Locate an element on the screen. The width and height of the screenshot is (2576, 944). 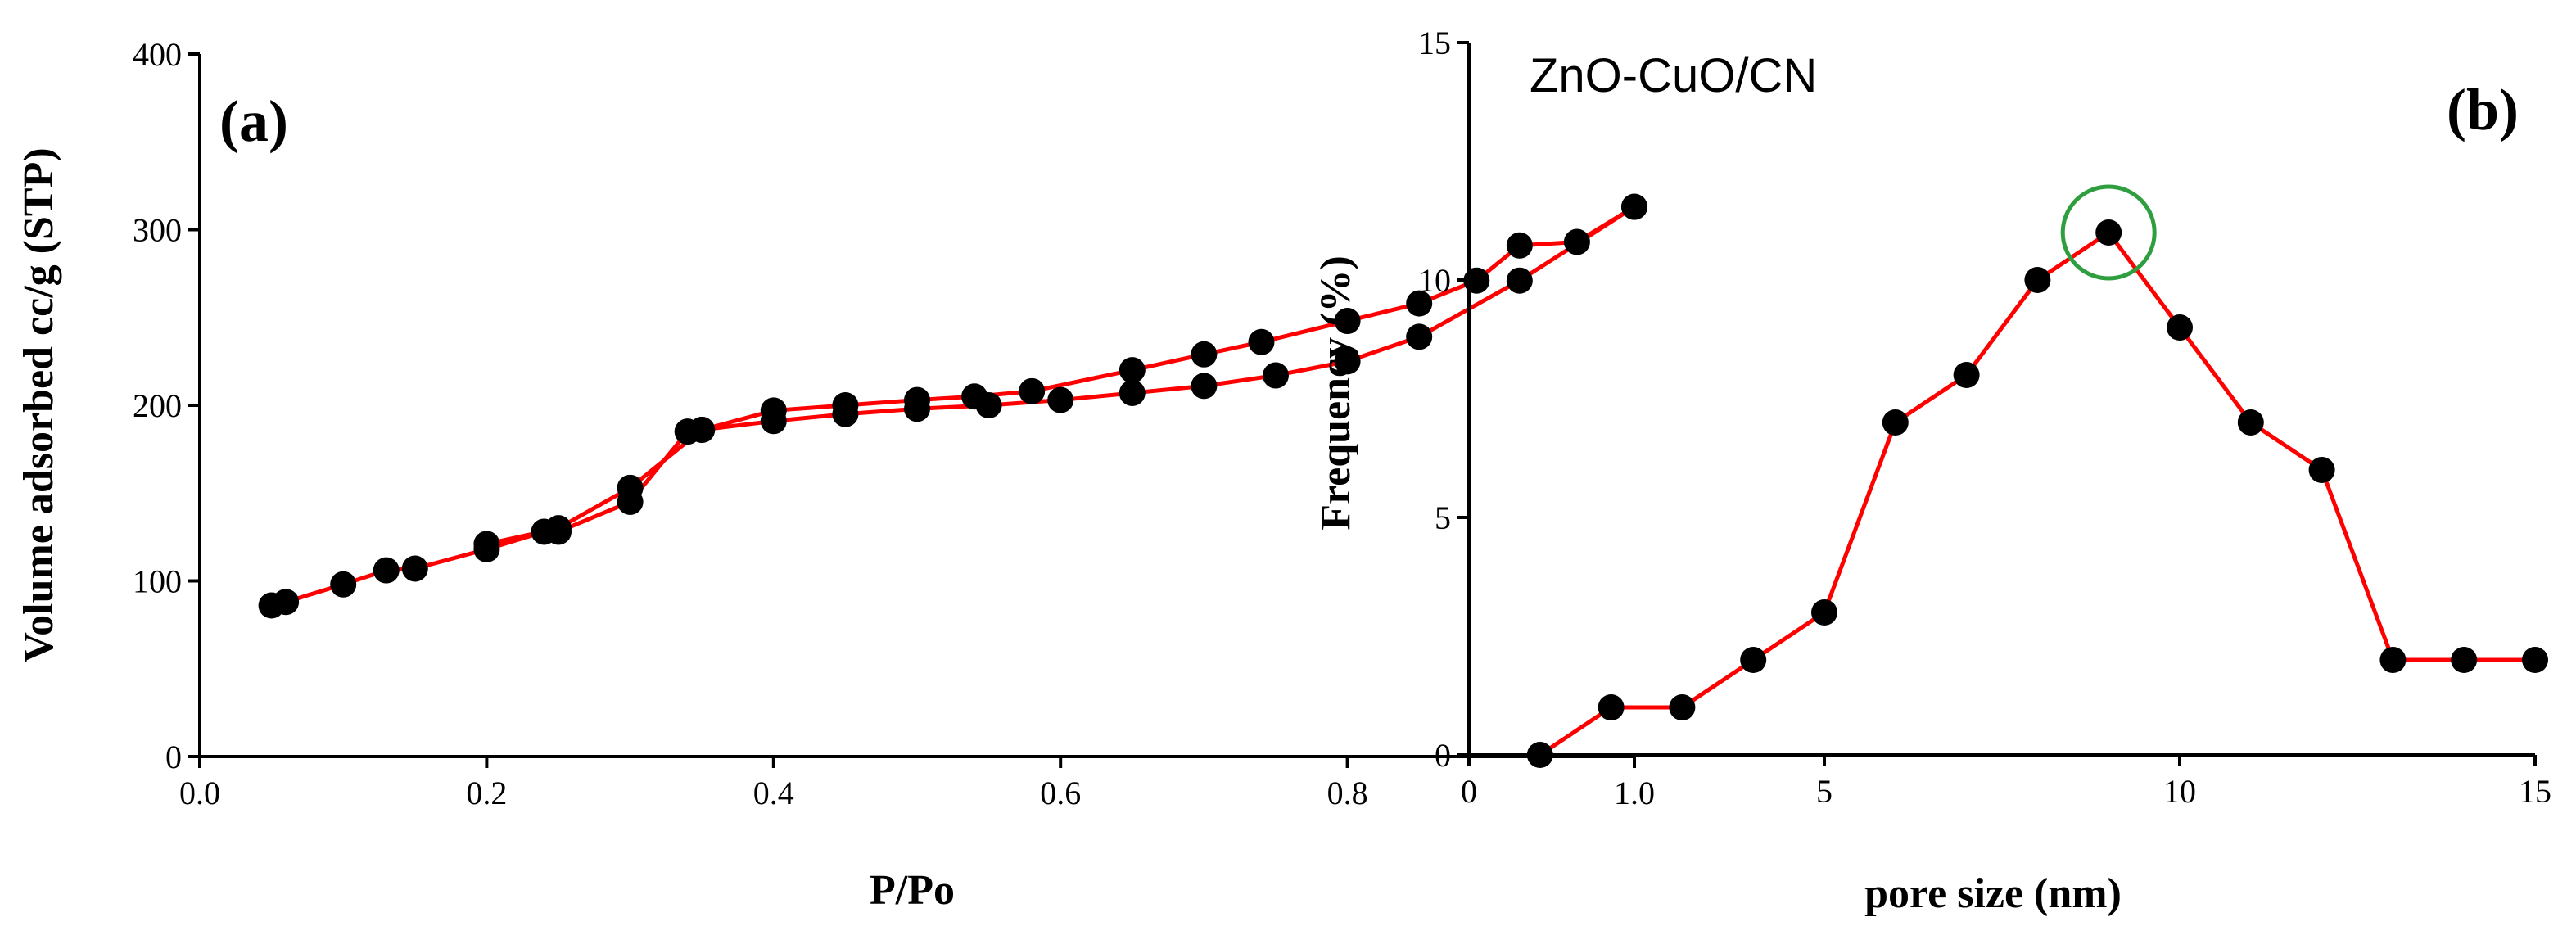
x-axis-title: pore size (nm) is located at coordinates (1993, 893).